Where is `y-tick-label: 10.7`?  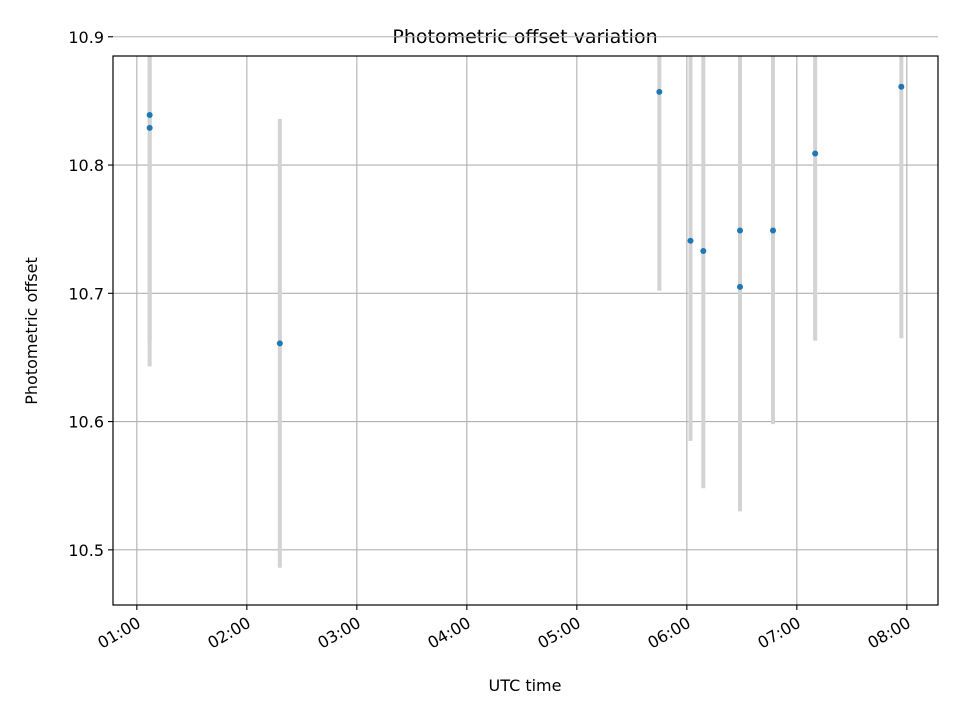 y-tick-label: 10.7 is located at coordinates (86, 293).